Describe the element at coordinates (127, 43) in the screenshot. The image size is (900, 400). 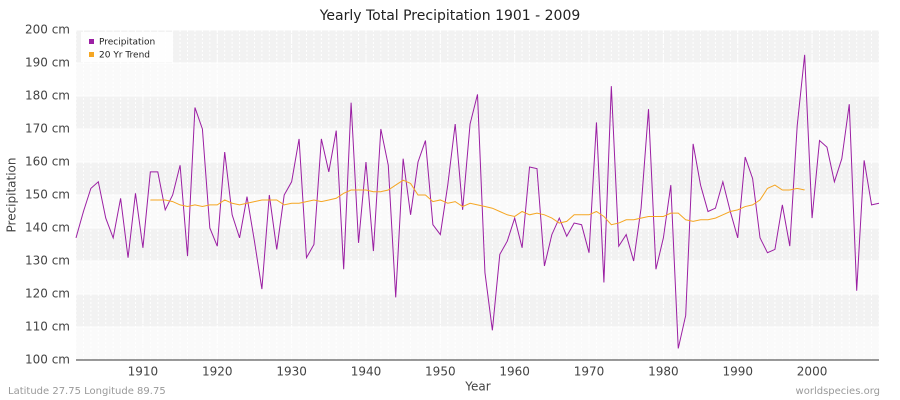
I see `legend-label: Precipitation` at that location.